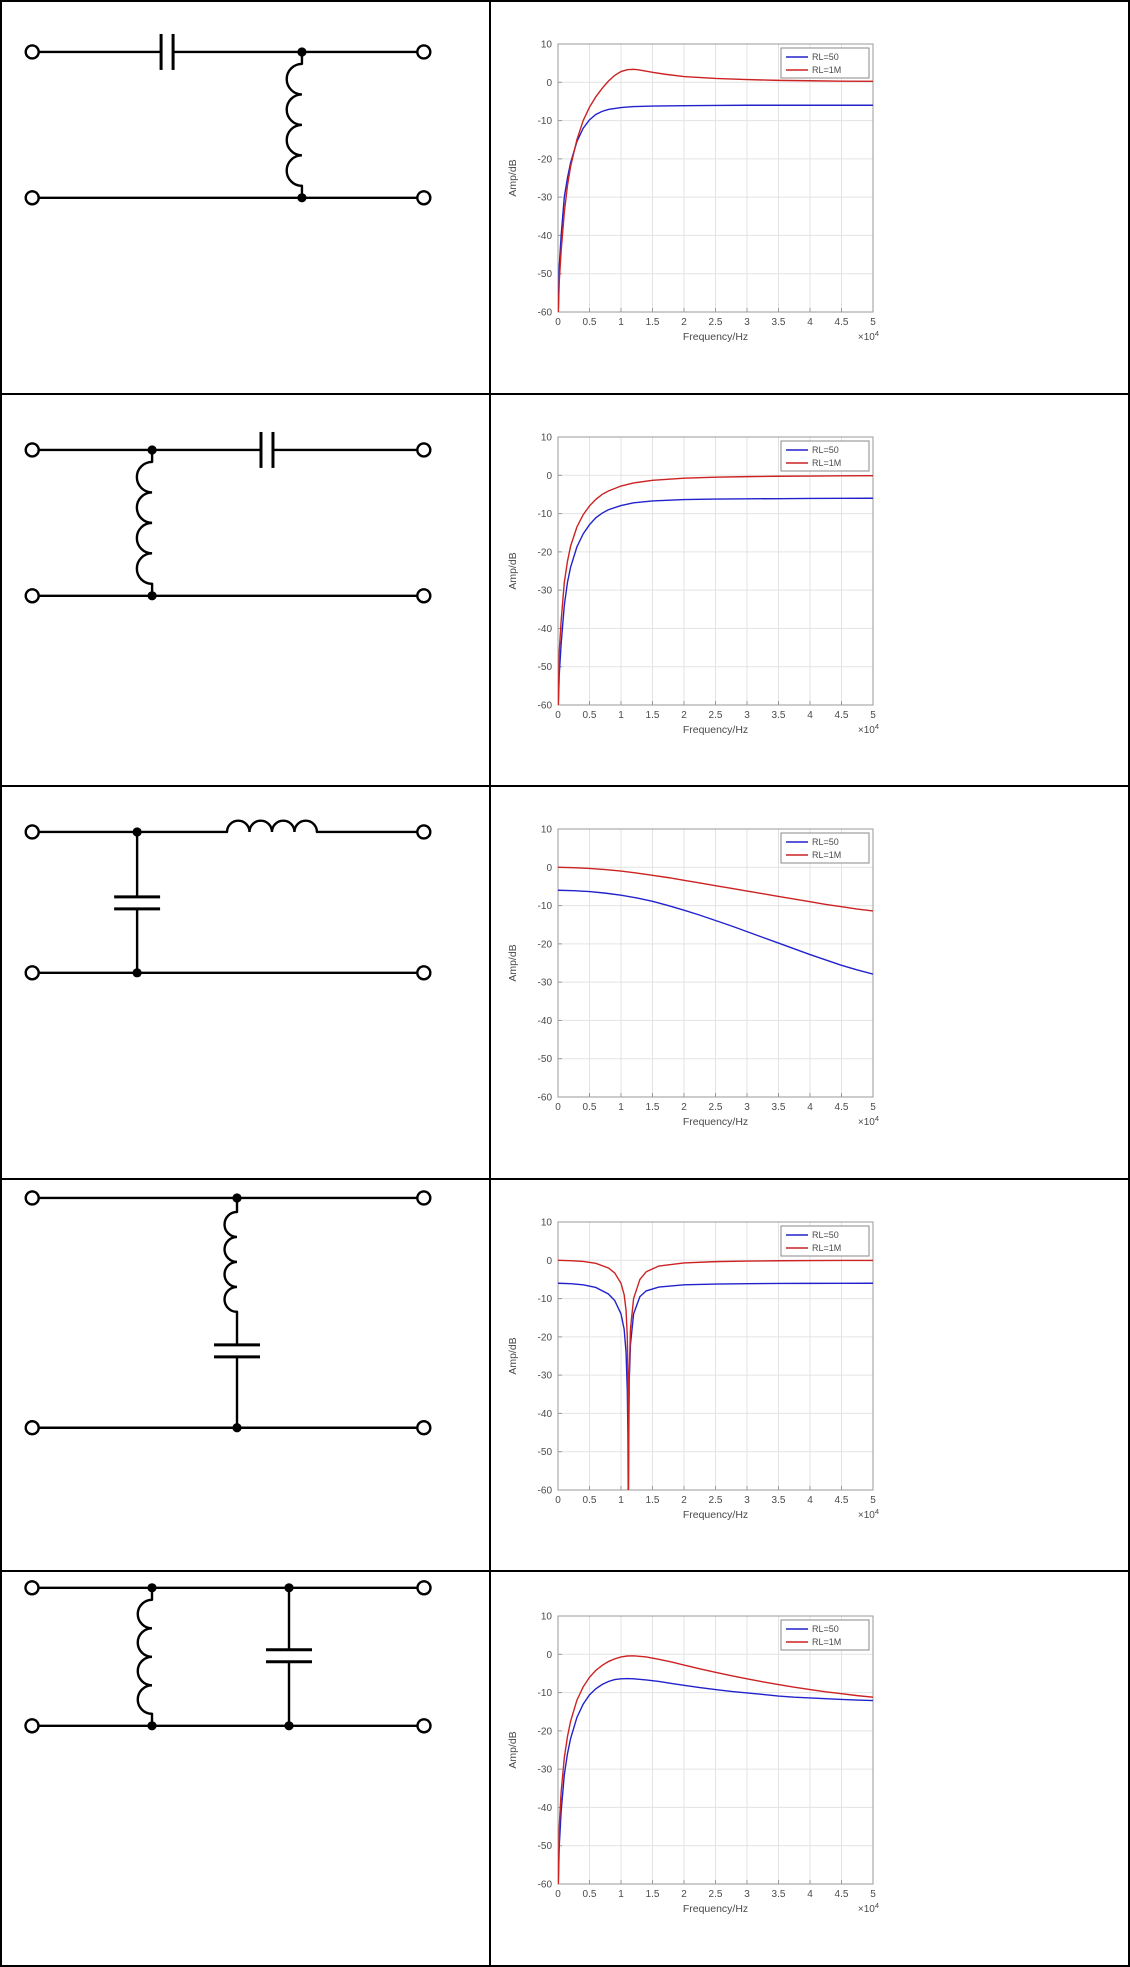 This screenshot has height=1967, width=1130. Describe the element at coordinates (549, 1261) in the screenshot. I see `y-tick-label: 0` at that location.